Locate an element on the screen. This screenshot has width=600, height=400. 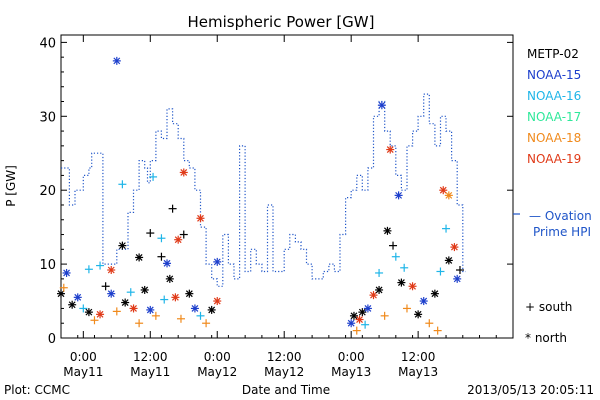
plot-timestamp: 2013/05/13 20:05:11 is located at coordinates (530, 390).